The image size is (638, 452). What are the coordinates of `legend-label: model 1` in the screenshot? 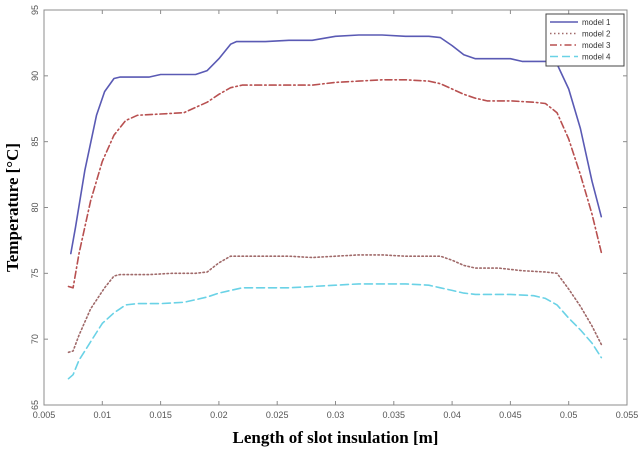 It's located at (596, 22).